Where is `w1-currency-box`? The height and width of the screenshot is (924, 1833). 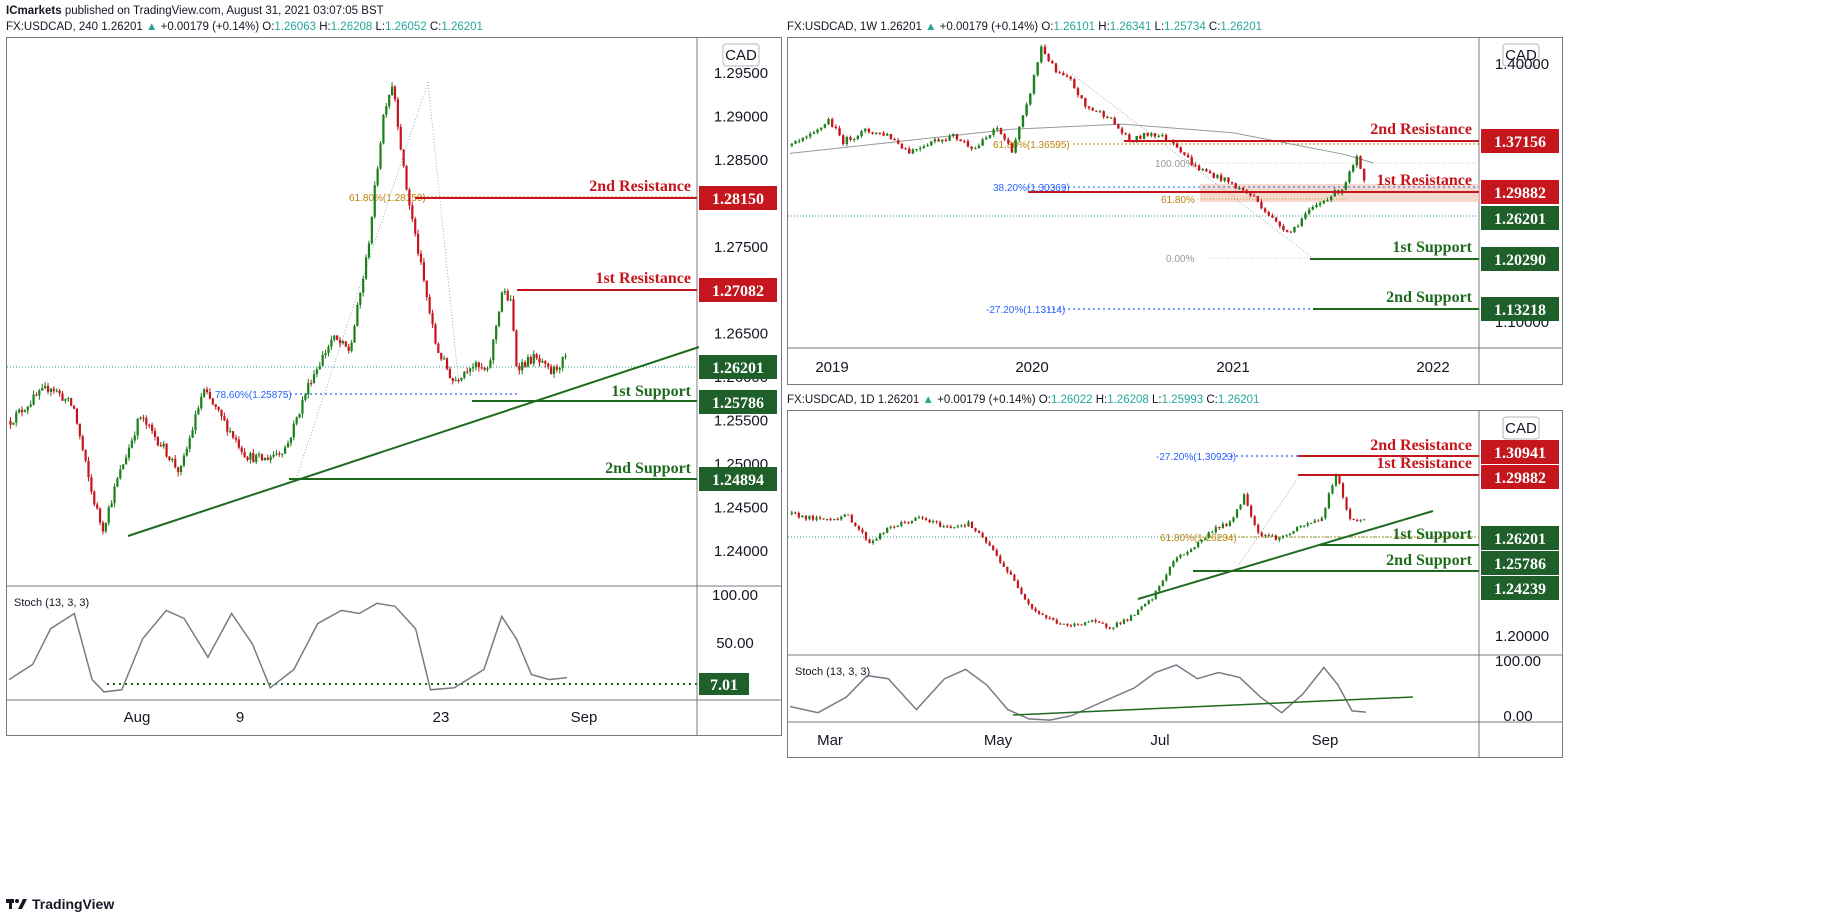
w1-currency-box is located at coordinates (1521, 55).